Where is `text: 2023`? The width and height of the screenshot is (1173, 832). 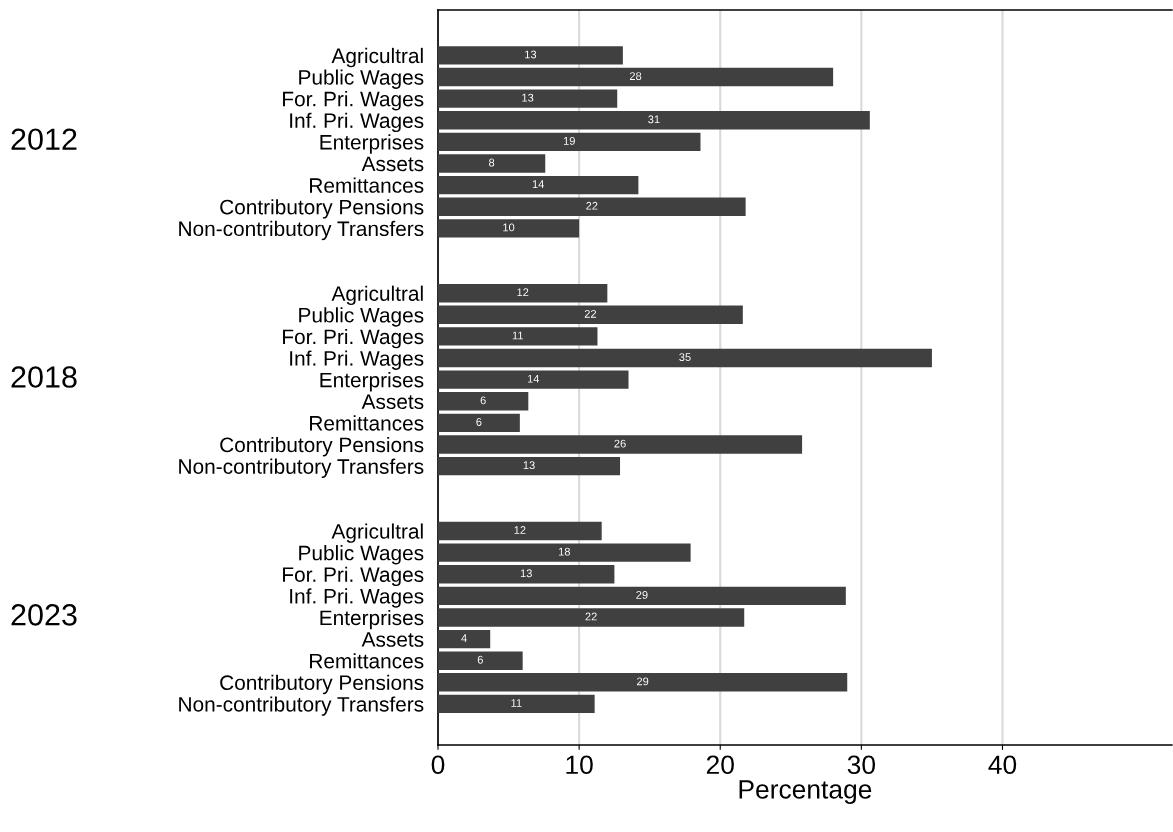 text: 2023 is located at coordinates (44, 615).